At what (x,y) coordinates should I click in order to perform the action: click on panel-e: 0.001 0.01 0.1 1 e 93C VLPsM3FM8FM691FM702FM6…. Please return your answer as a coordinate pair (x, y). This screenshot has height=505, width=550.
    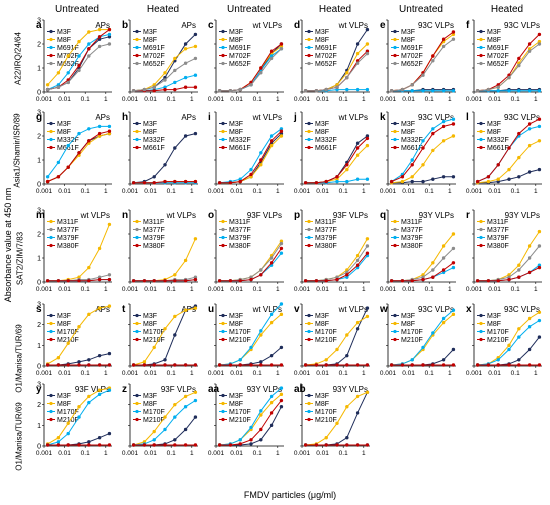
    Looking at the image, I should click on (418, 61).